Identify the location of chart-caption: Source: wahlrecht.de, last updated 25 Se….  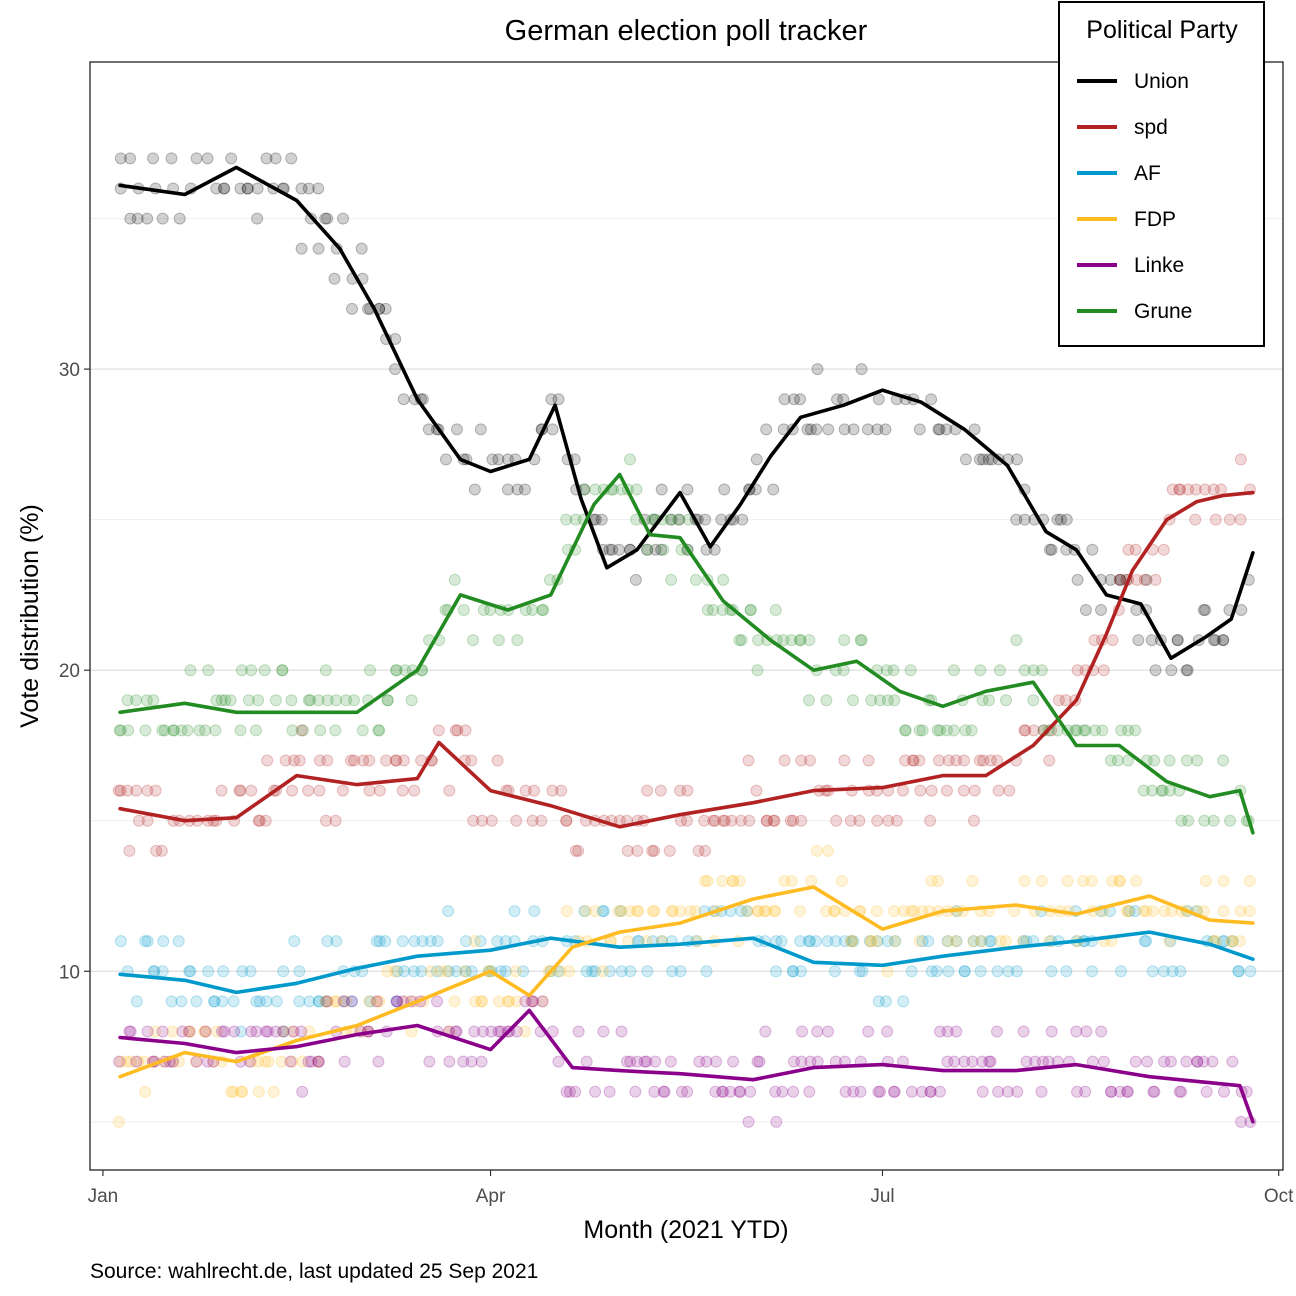
(314, 1271).